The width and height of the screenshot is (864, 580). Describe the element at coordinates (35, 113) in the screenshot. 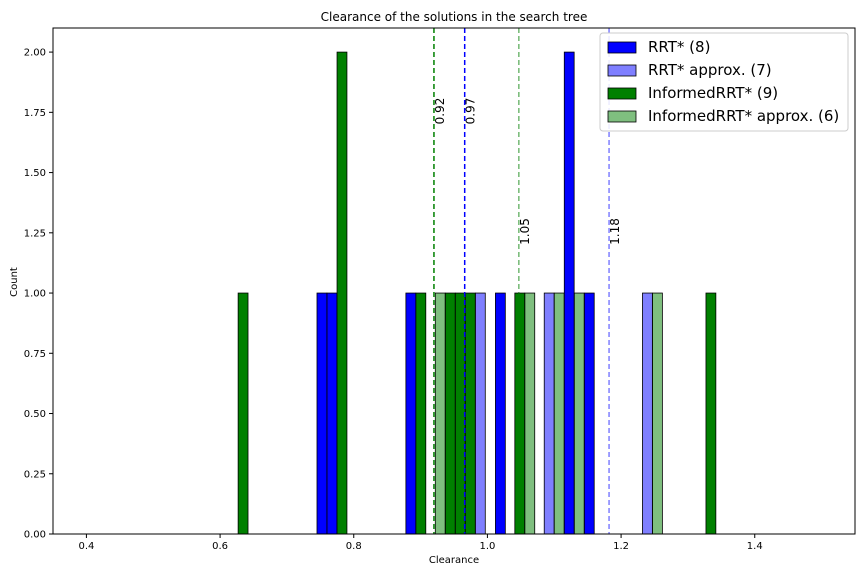

I see `y-tick-label-7: 1.75` at that location.